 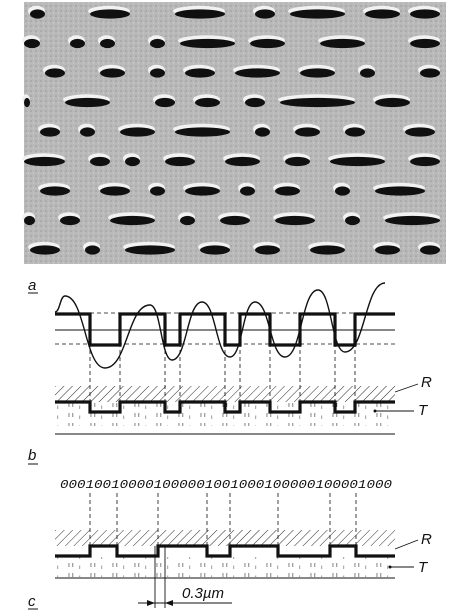 What do you see at coordinates (32, 601) in the screenshot?
I see `panel-c-label: c` at bounding box center [32, 601].